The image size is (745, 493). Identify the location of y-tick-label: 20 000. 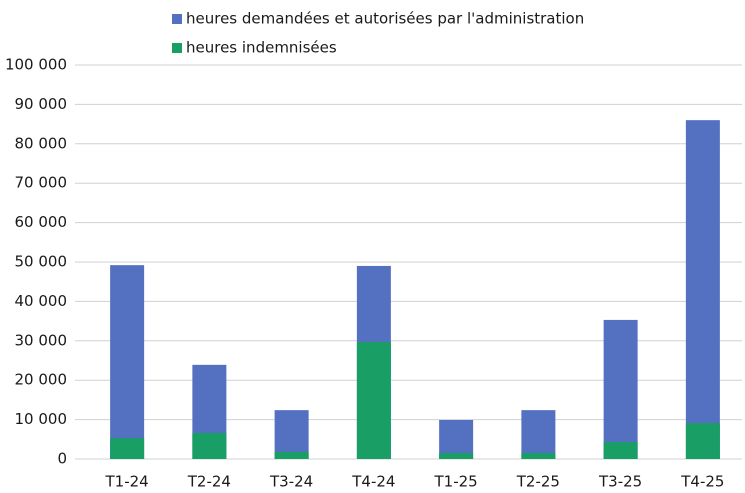
(41, 380).